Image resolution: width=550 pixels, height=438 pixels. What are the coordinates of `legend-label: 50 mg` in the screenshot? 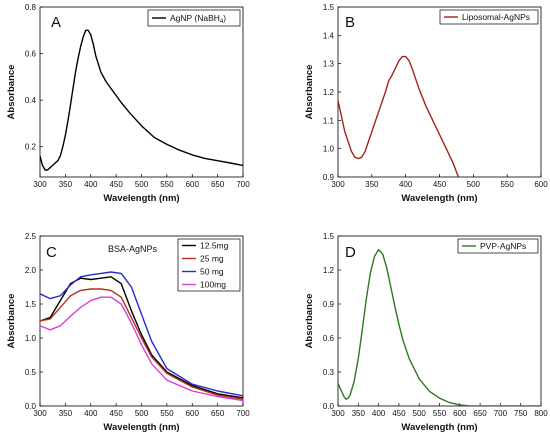 It's located at (212, 272).